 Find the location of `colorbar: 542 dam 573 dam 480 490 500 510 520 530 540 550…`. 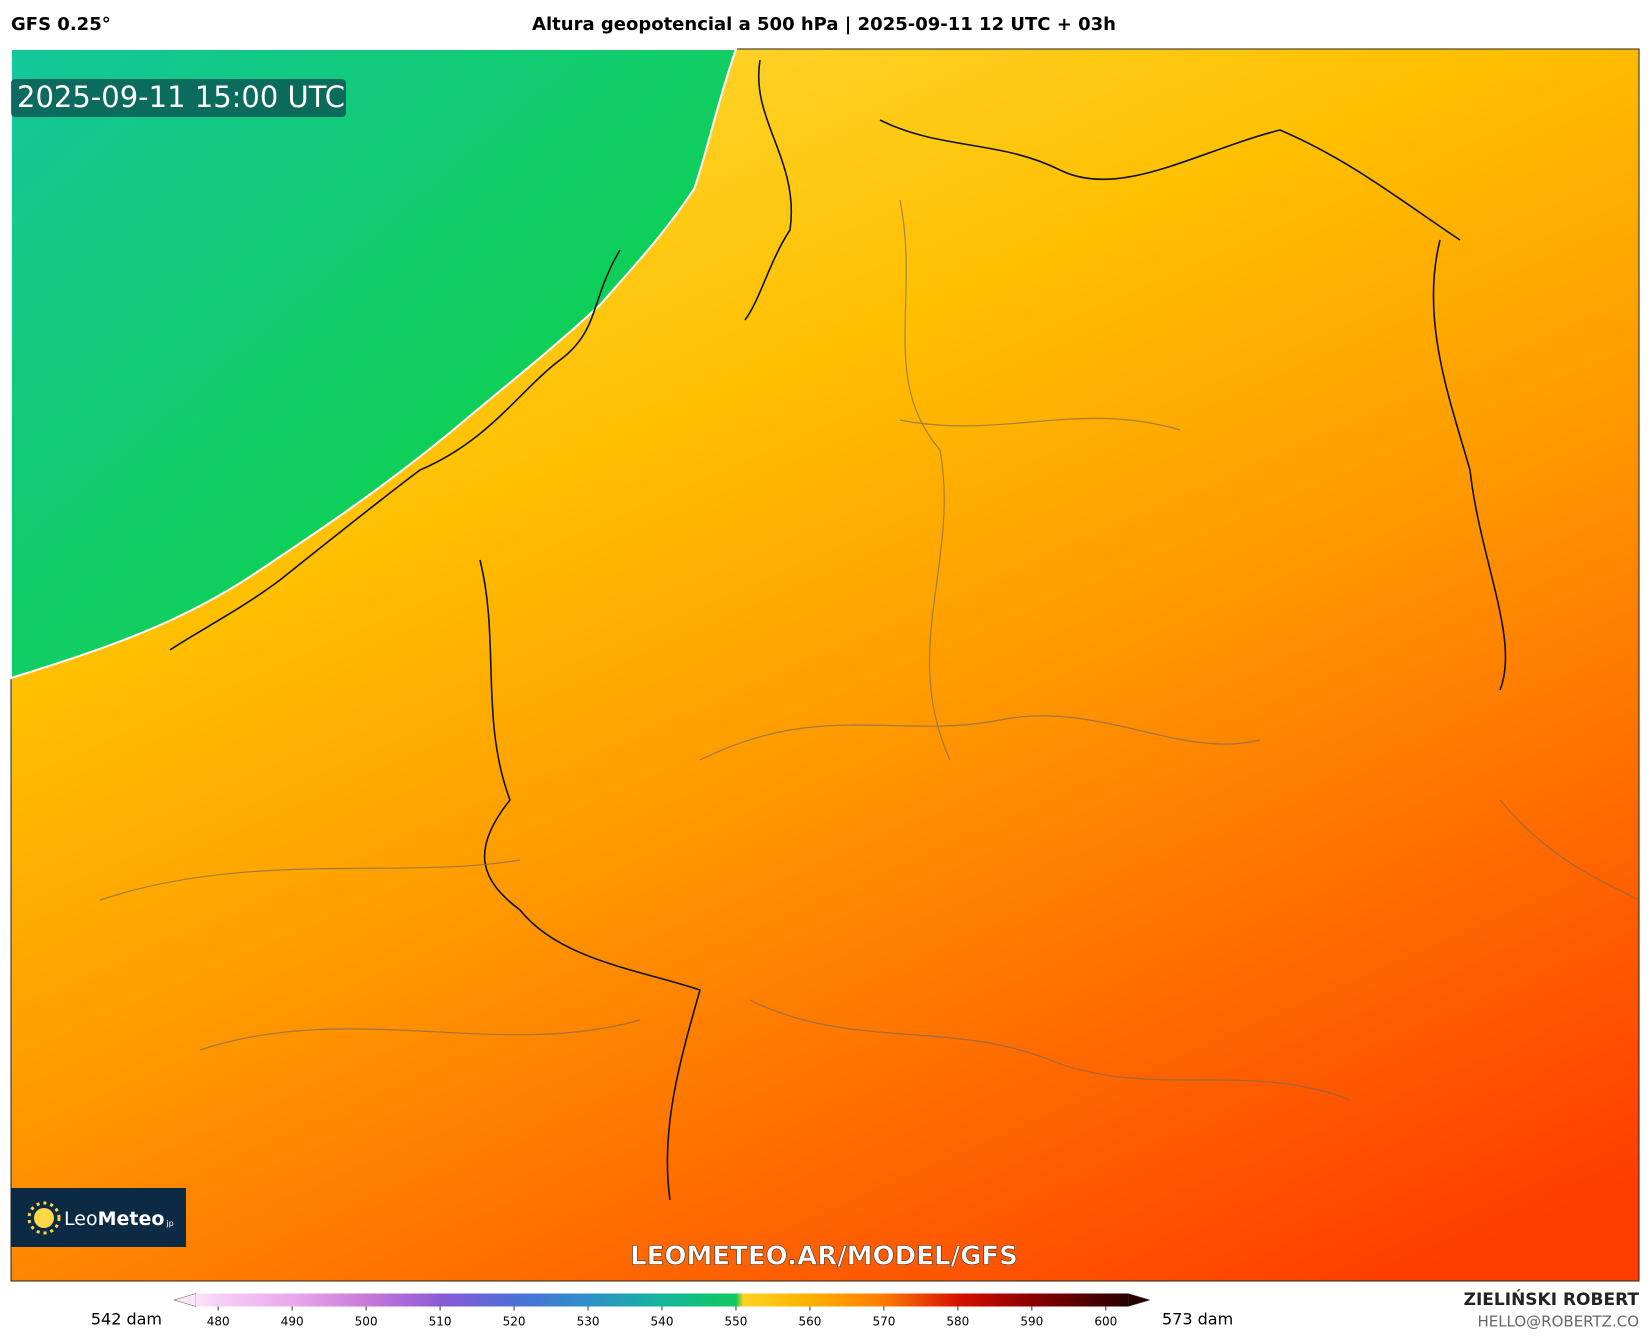

colorbar: 542 dam 573 dam 480 490 500 510 520 530 540 550… is located at coordinates (662, 1311).